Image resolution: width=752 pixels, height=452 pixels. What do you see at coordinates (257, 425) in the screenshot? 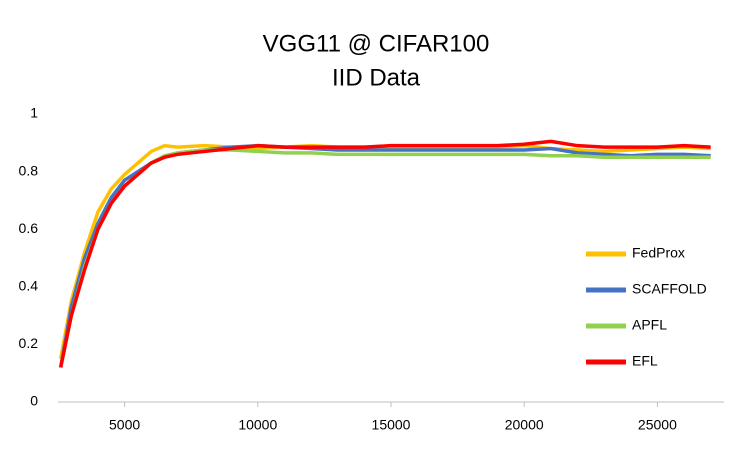
I see `x-tick-label: 10000` at bounding box center [257, 425].